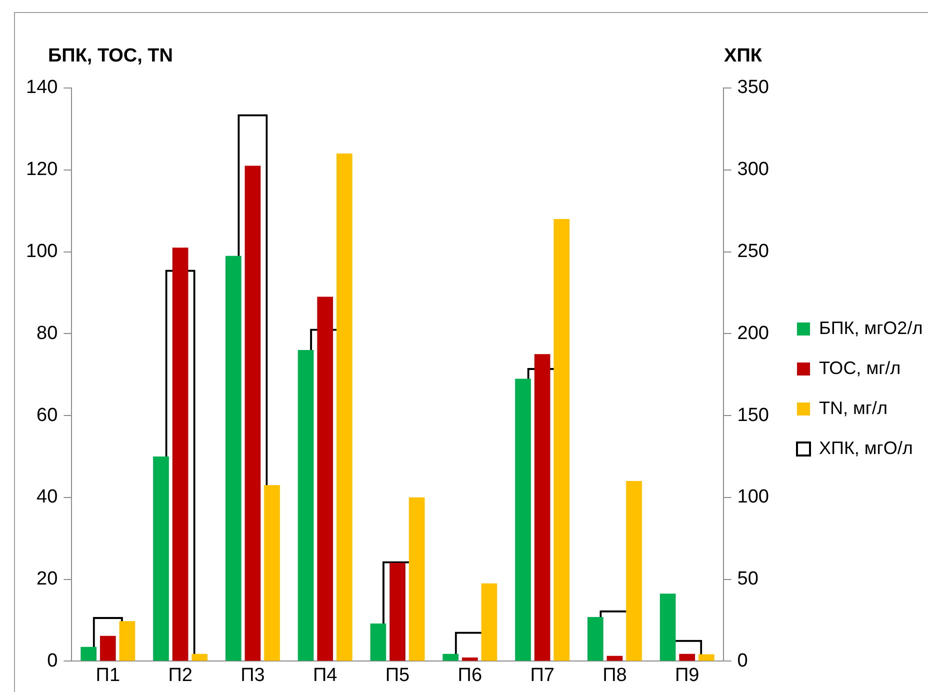 The image size is (928, 692). Describe the element at coordinates (110, 56) in the screenshot. I see `y-axis-title: БПК, ТОС, TN` at that location.